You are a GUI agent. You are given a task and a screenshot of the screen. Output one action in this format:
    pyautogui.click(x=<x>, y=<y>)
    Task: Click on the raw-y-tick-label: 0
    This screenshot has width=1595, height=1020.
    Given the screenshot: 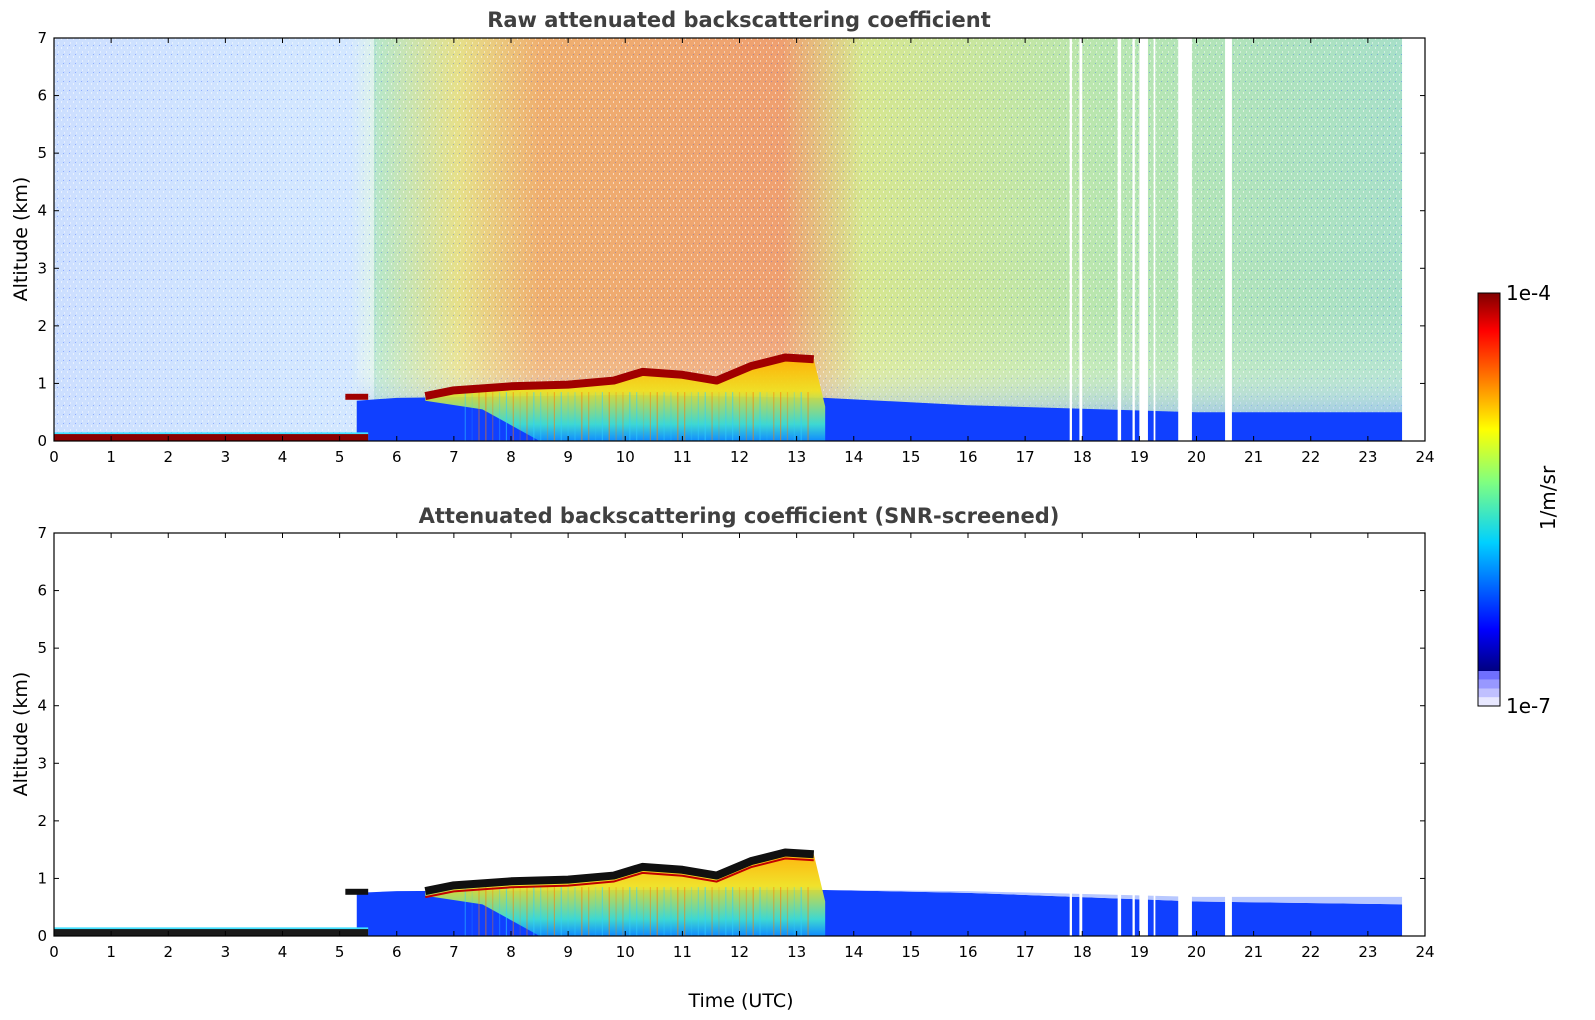 What is the action you would take?
    pyautogui.click(x=42, y=441)
    